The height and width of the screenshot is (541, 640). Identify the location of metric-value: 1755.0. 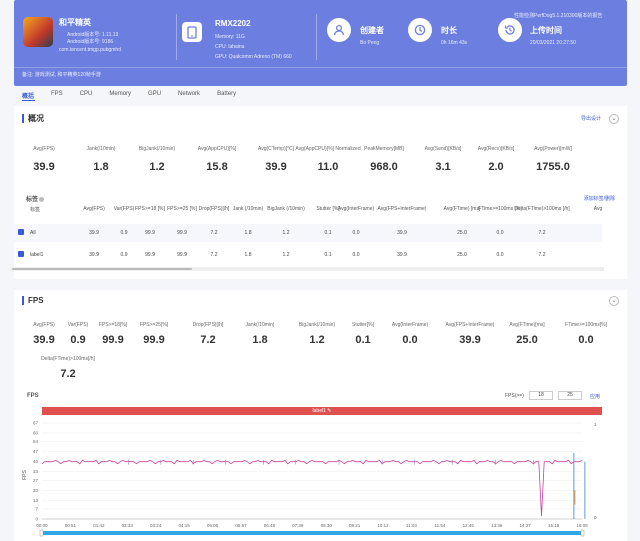
(553, 167).